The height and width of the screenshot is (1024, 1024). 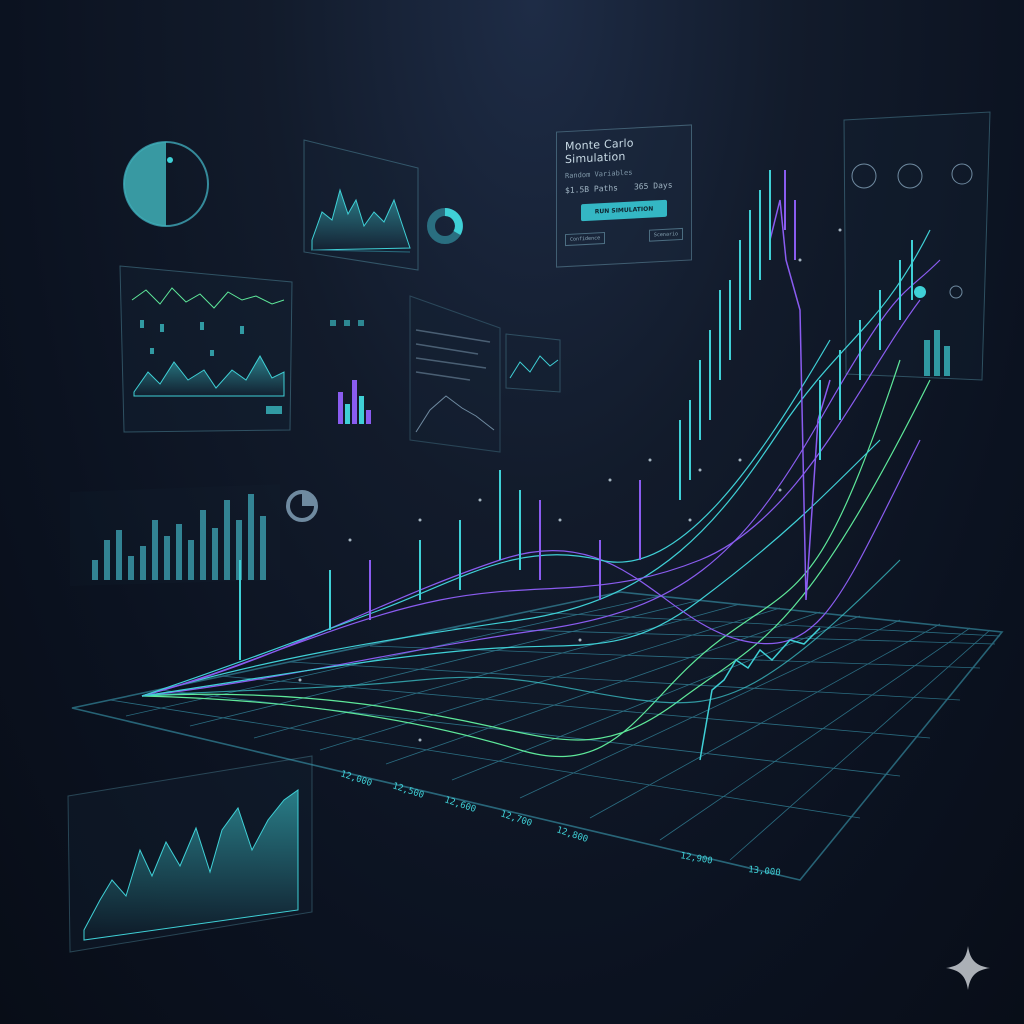 I want to click on timeline-label: 13,000, so click(x=764, y=871).